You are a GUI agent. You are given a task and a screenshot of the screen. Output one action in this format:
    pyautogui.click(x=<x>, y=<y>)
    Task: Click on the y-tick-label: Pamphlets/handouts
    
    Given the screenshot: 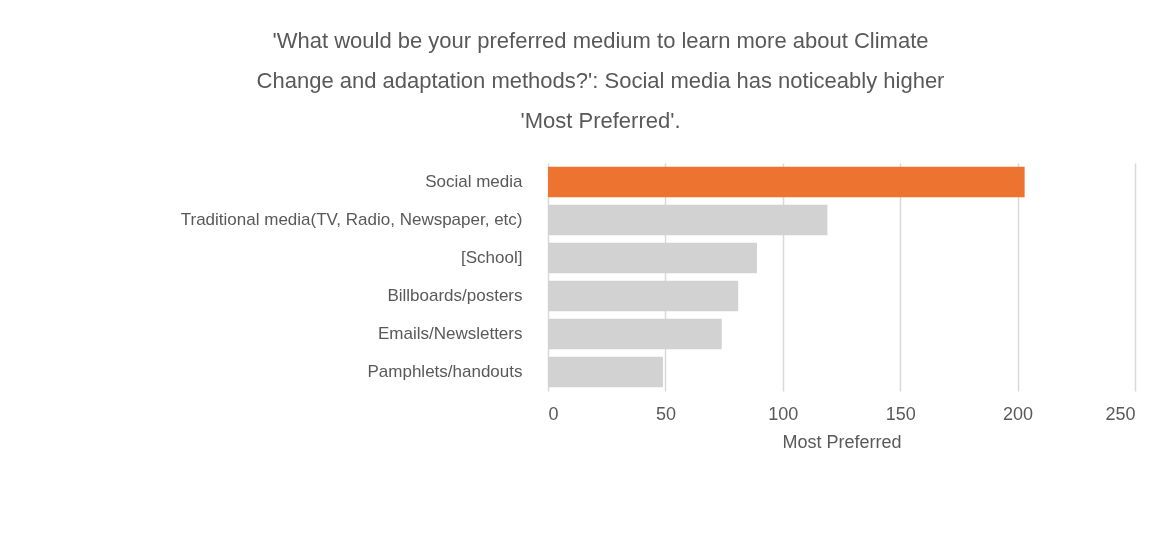 What is the action you would take?
    pyautogui.click(x=445, y=371)
    